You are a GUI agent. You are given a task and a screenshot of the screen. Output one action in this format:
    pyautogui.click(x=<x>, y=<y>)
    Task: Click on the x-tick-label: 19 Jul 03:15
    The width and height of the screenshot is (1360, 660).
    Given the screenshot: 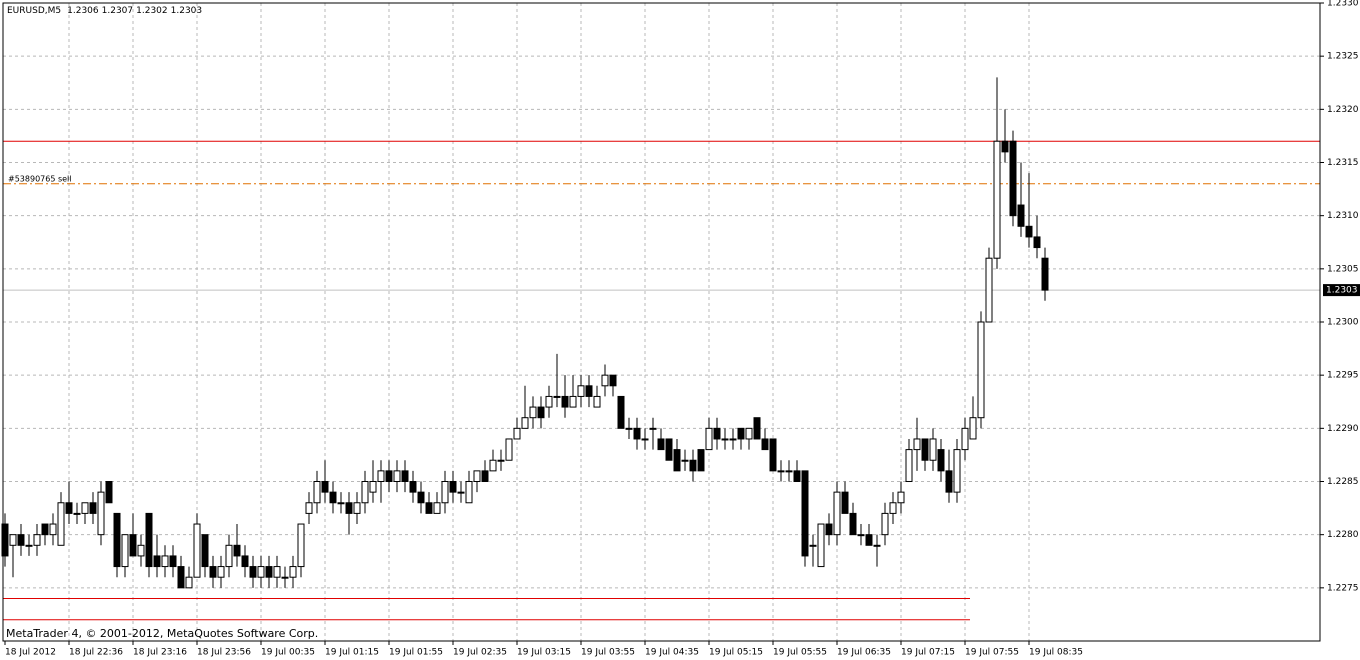 What is the action you would take?
    pyautogui.click(x=544, y=653)
    